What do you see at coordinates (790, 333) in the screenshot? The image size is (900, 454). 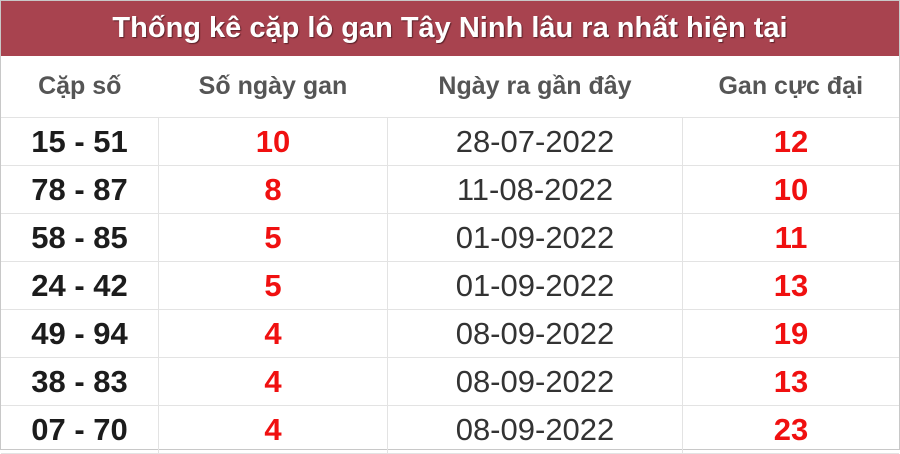 I see `max-cell: 19` at bounding box center [790, 333].